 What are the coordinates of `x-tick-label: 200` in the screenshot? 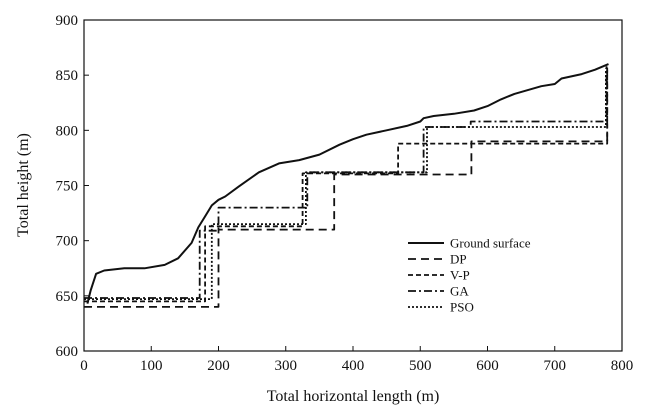 It's located at (218, 366).